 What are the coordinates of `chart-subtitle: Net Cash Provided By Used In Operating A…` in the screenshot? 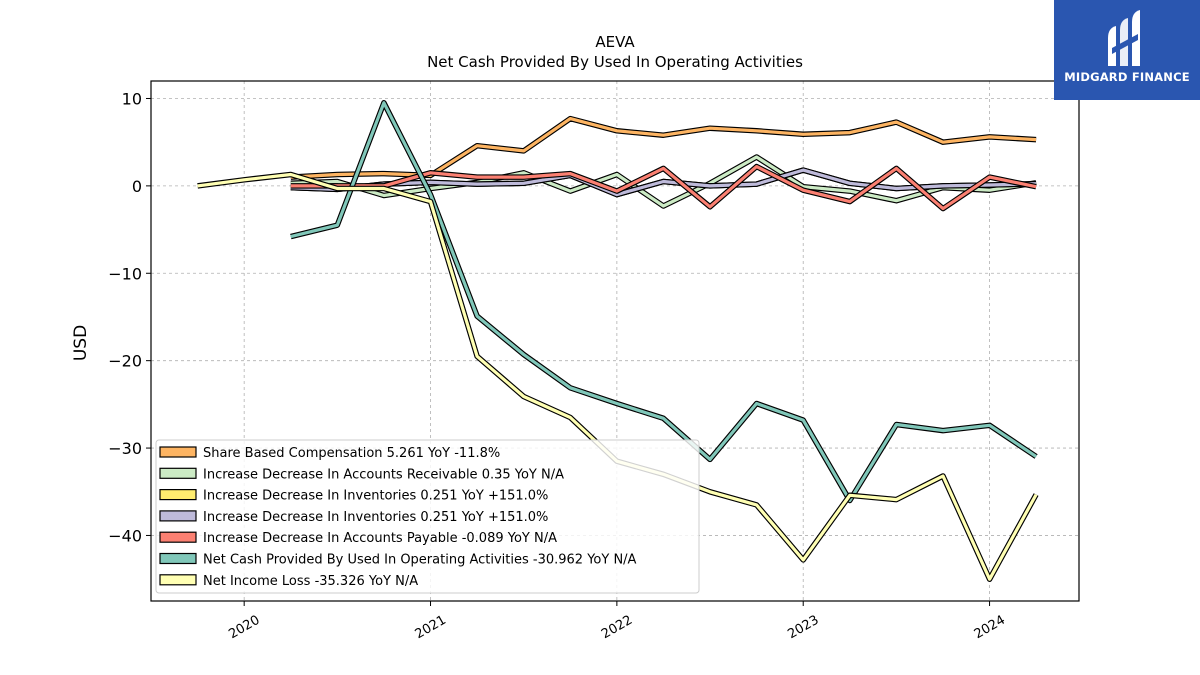 It's located at (615, 62).